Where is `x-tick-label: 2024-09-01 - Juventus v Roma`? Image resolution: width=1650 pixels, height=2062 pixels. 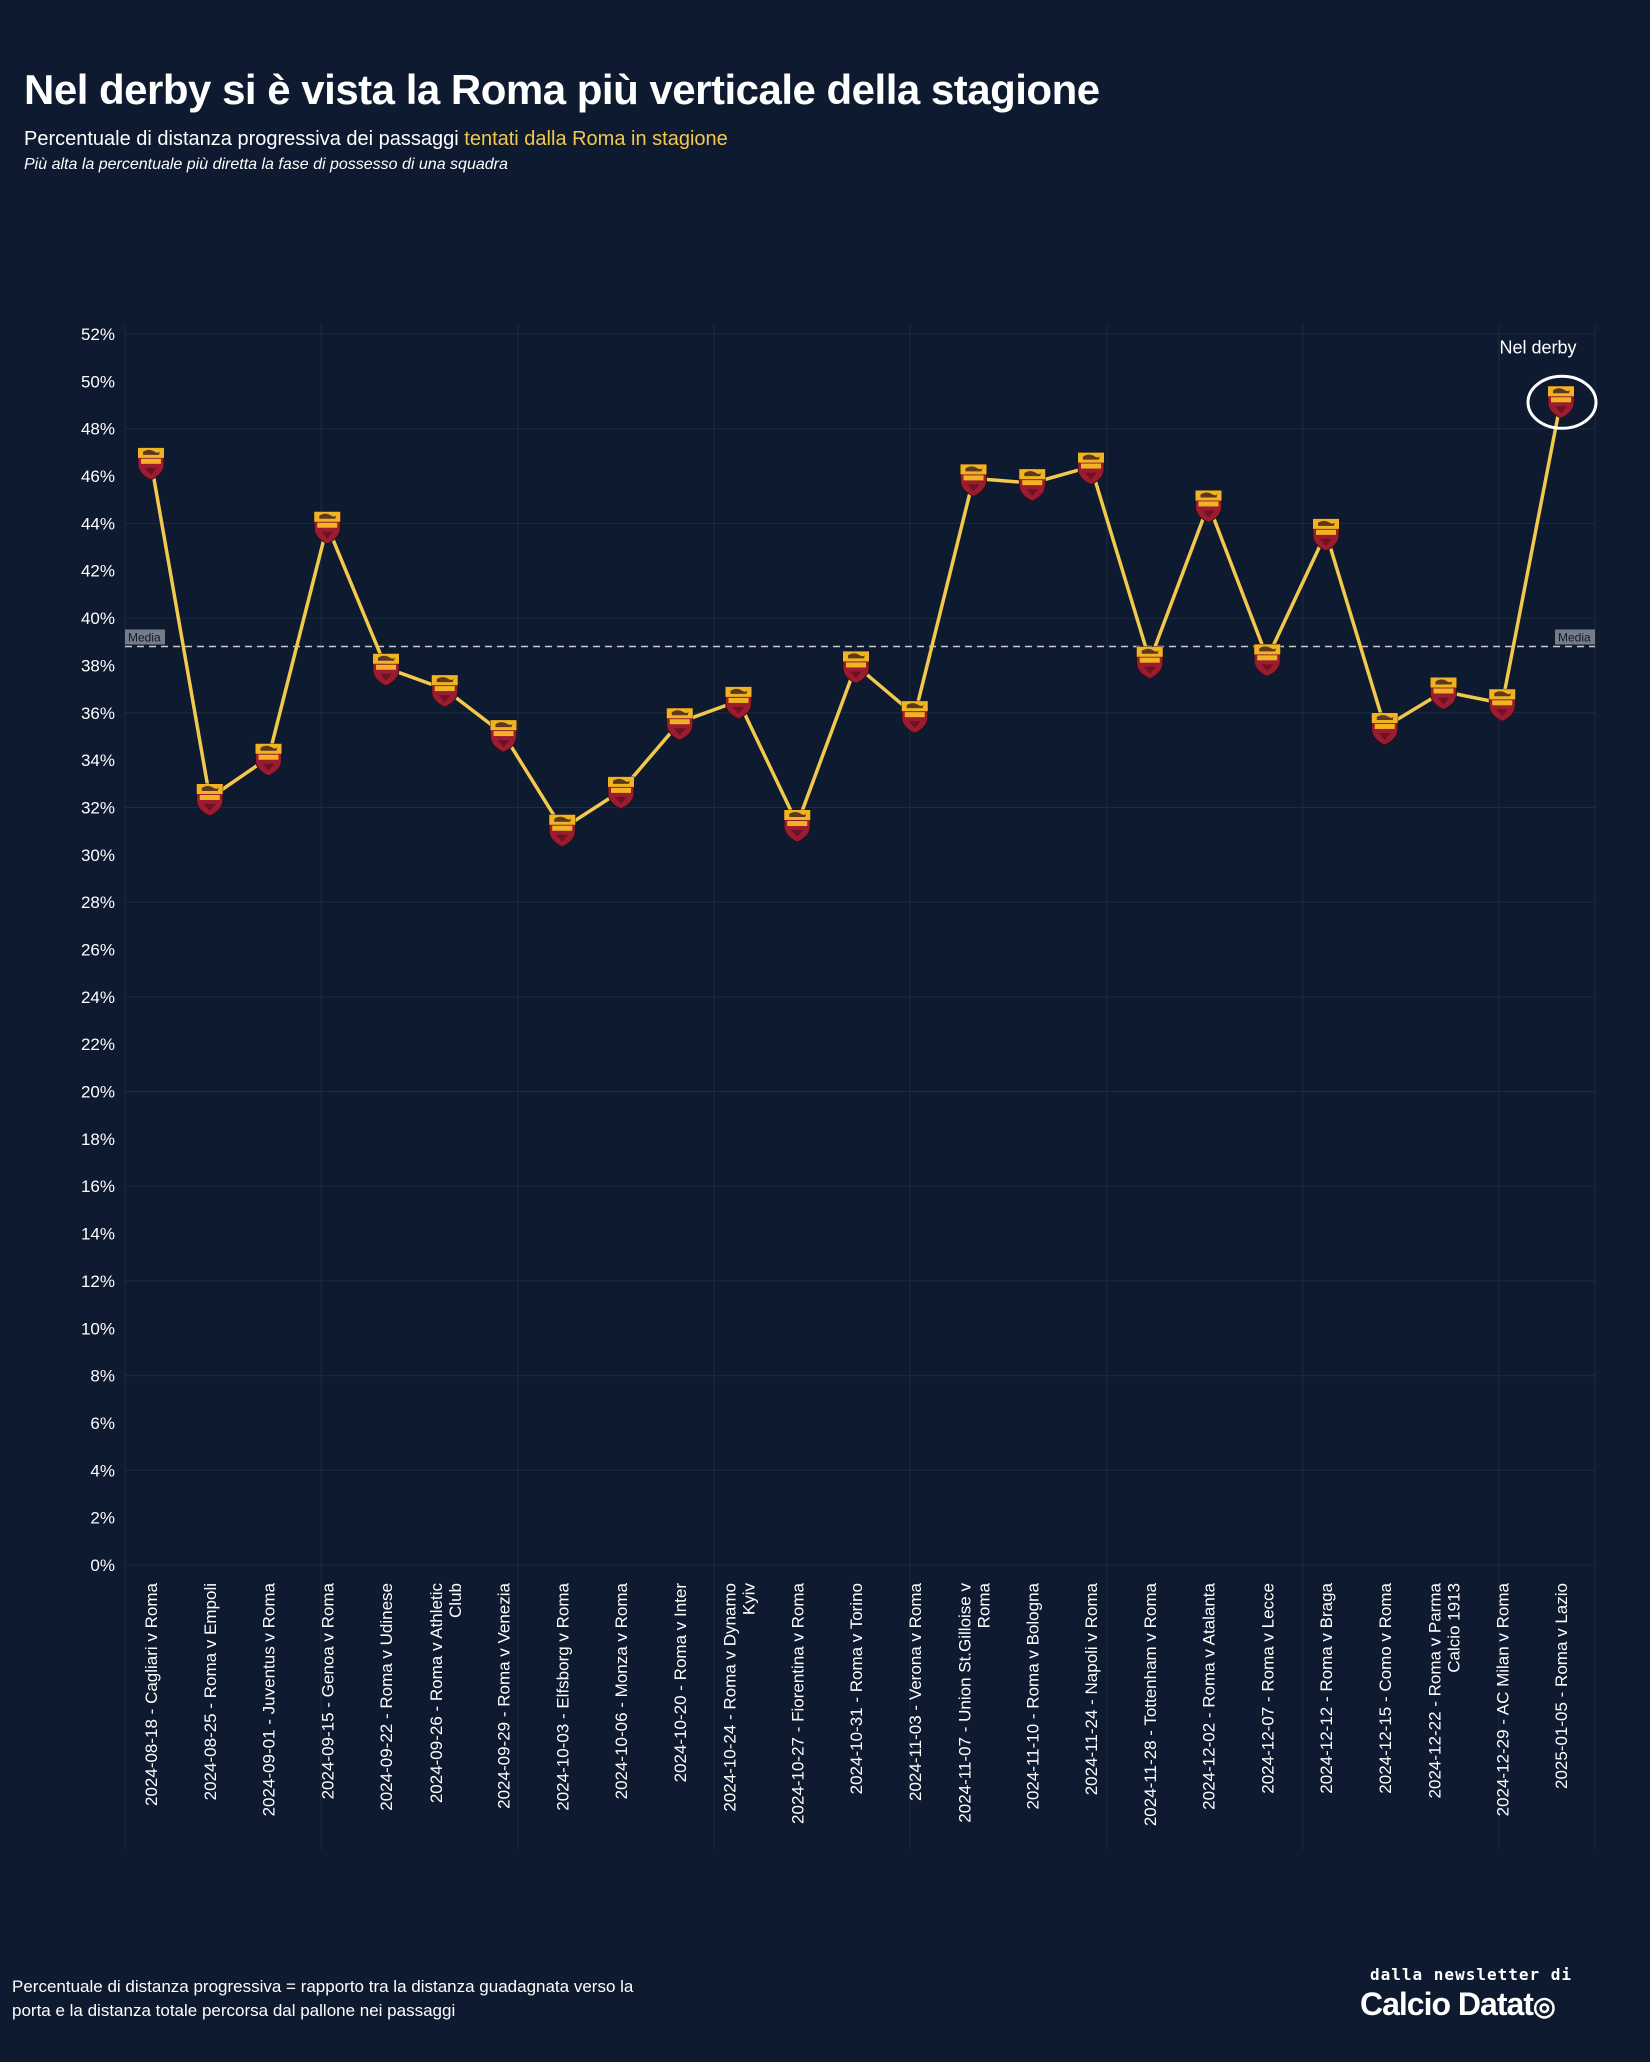 x-tick-label: 2024-09-01 - Juventus v Roma is located at coordinates (269, 1699).